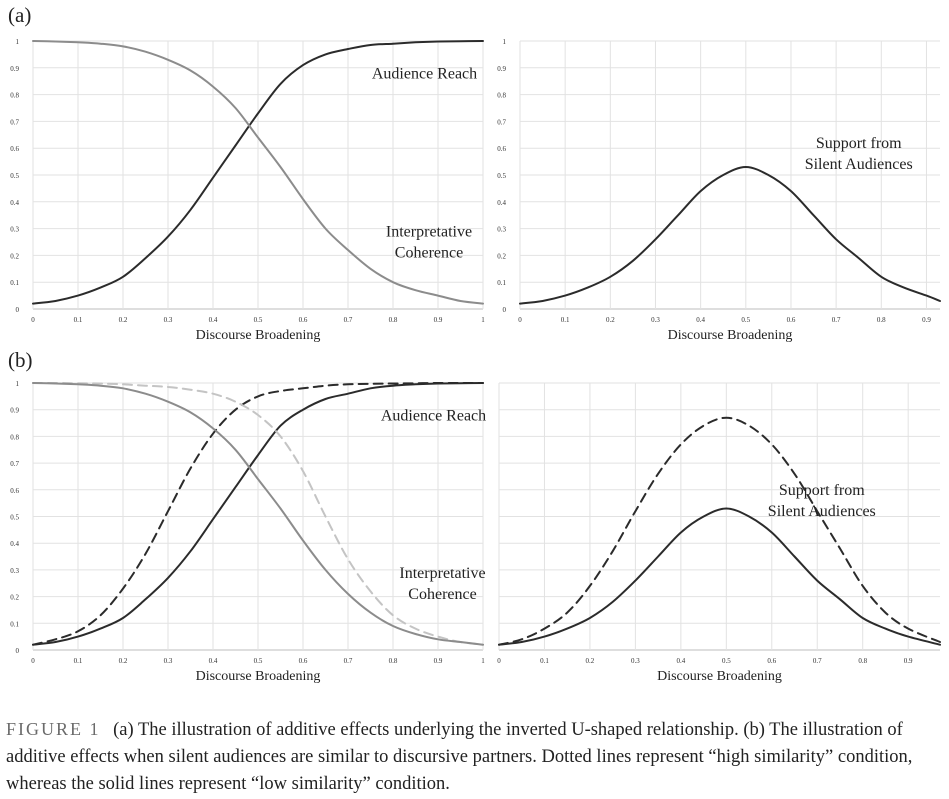 Image resolution: width=949 pixels, height=799 pixels. What do you see at coordinates (424, 74) in the screenshot?
I see `annotation-label: Audience Reach` at bounding box center [424, 74].